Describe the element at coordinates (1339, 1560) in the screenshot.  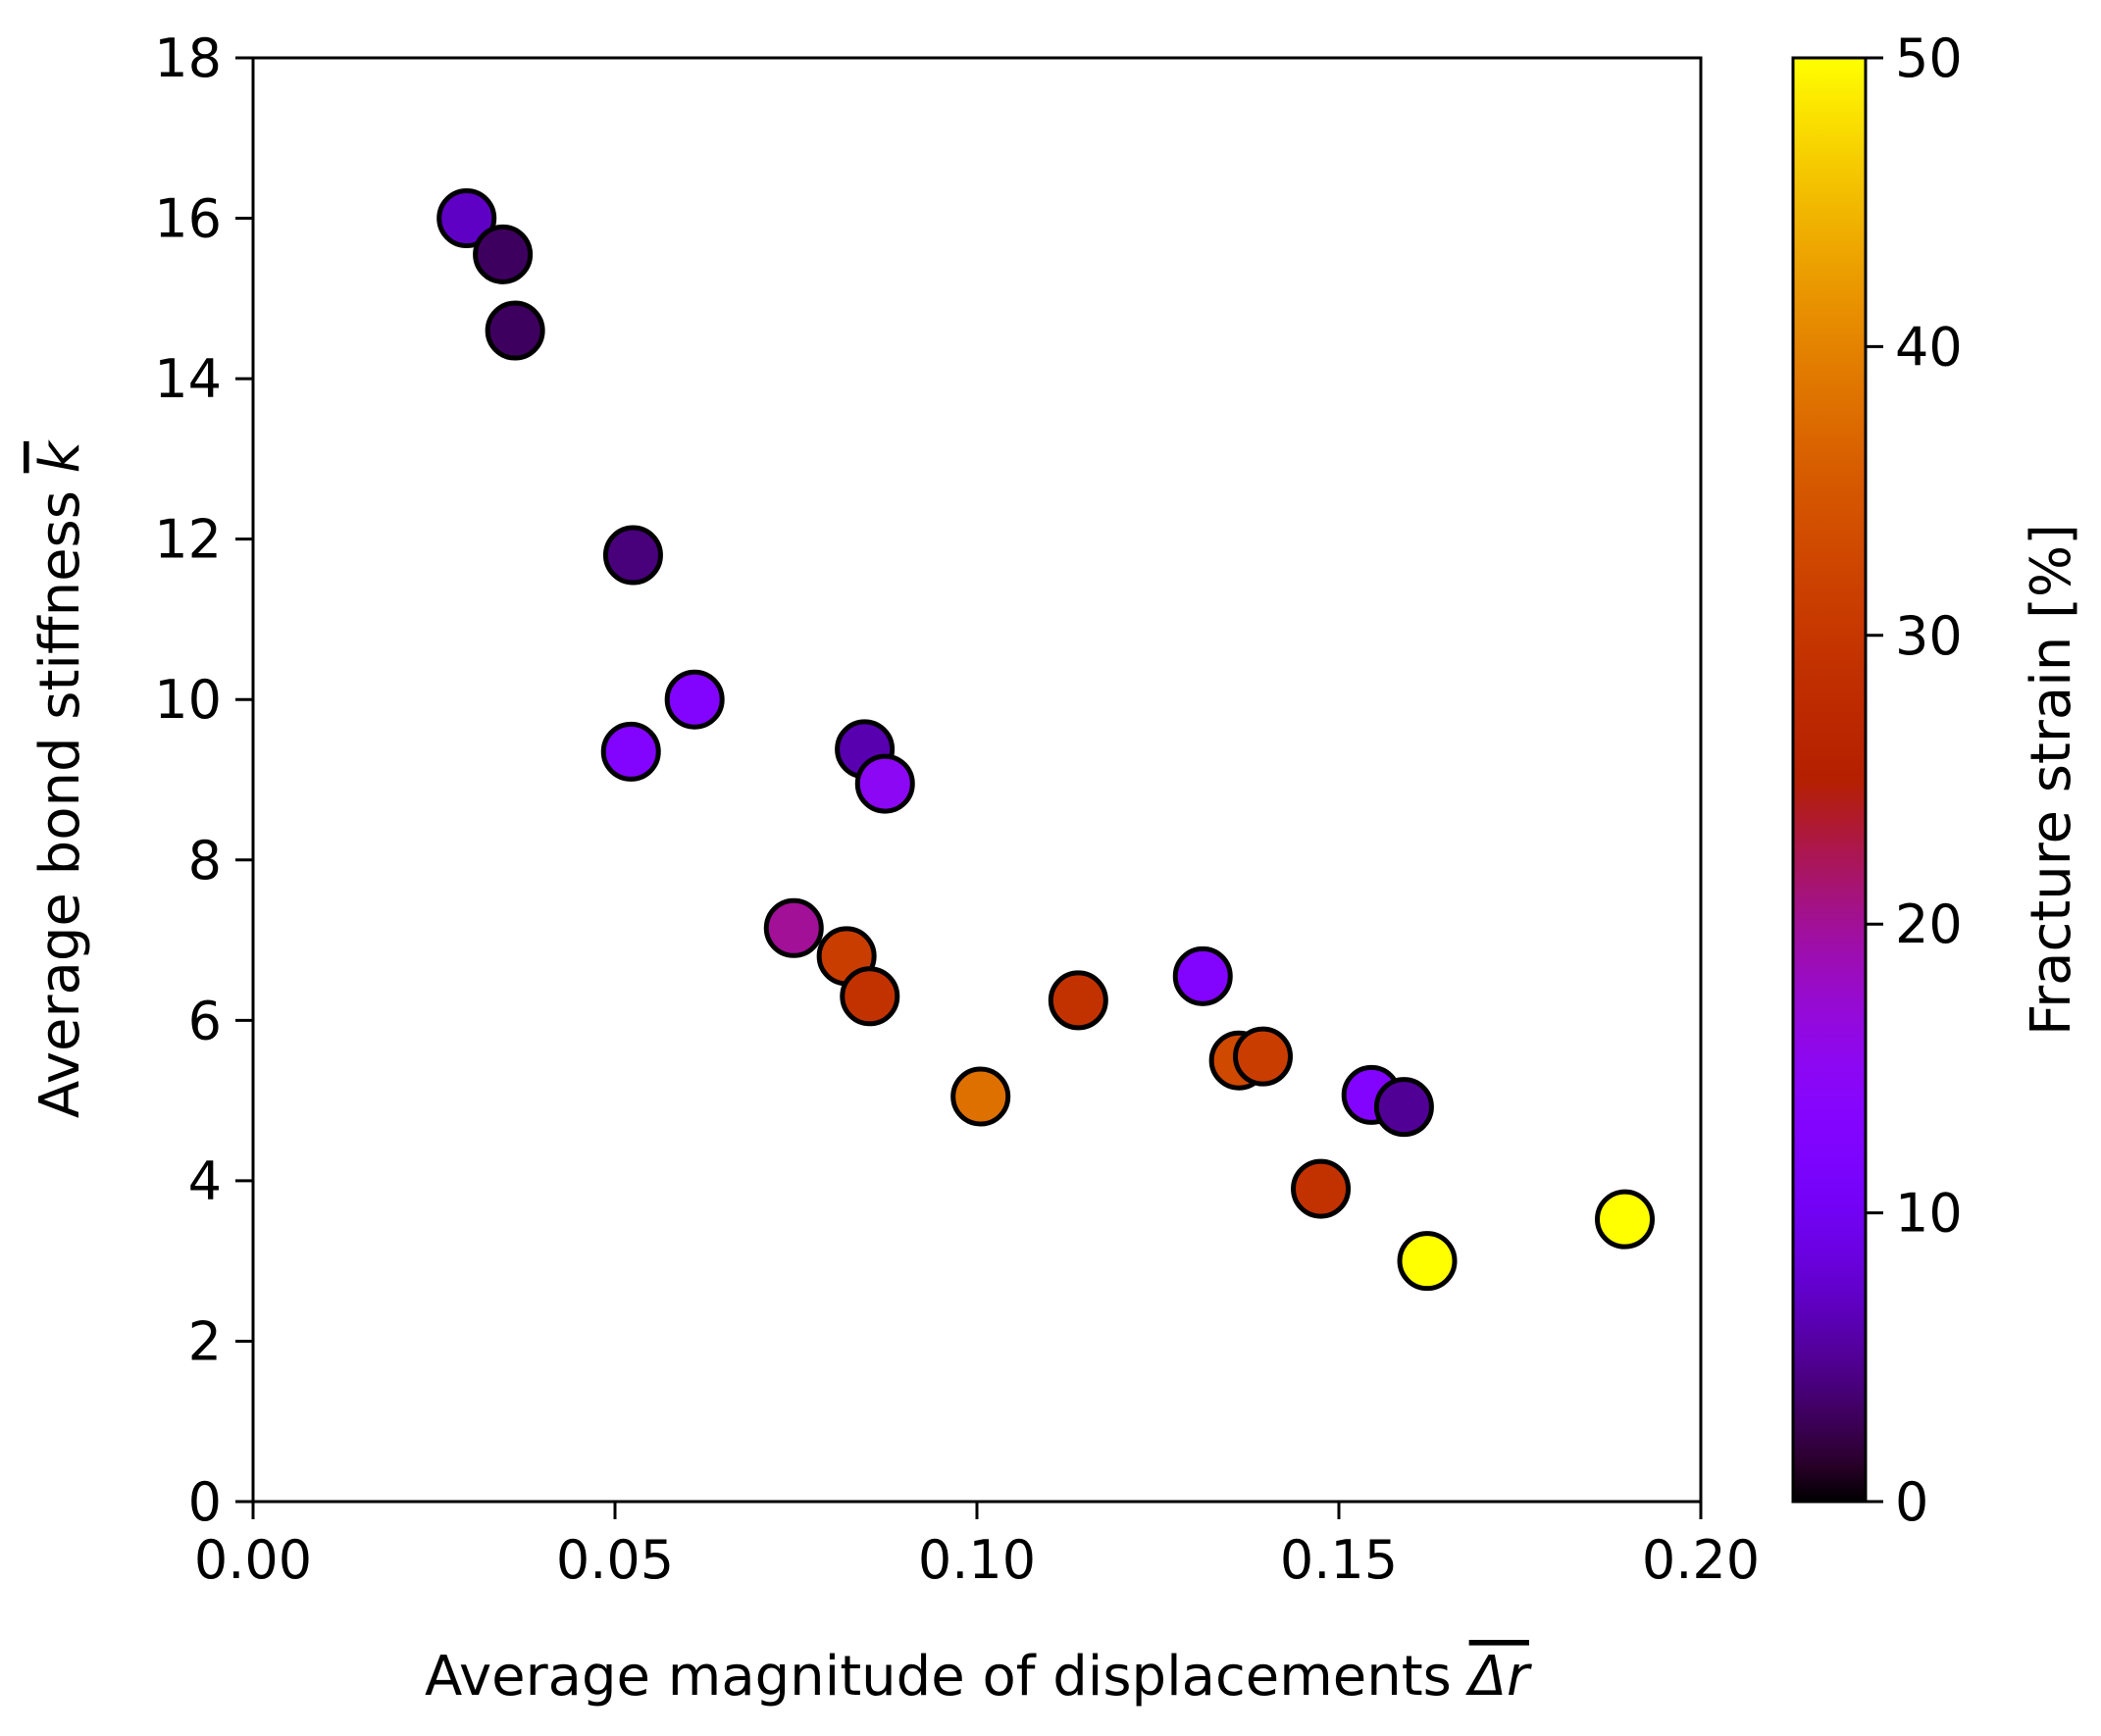
I see `x-tick-label: 0.15` at that location.